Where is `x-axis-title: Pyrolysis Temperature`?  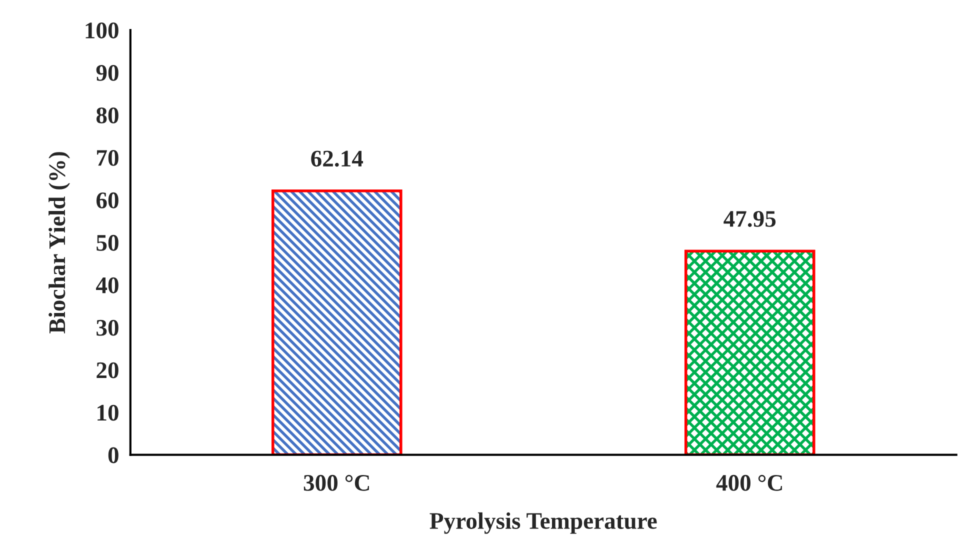 x-axis-title: Pyrolysis Temperature is located at coordinates (543, 523).